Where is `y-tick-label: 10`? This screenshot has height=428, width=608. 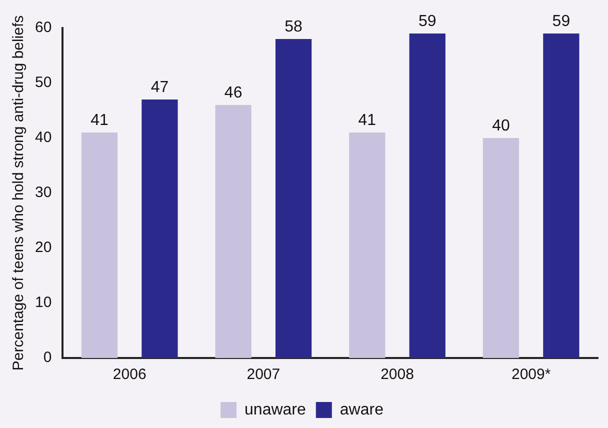 y-tick-label: 10 is located at coordinates (43, 303).